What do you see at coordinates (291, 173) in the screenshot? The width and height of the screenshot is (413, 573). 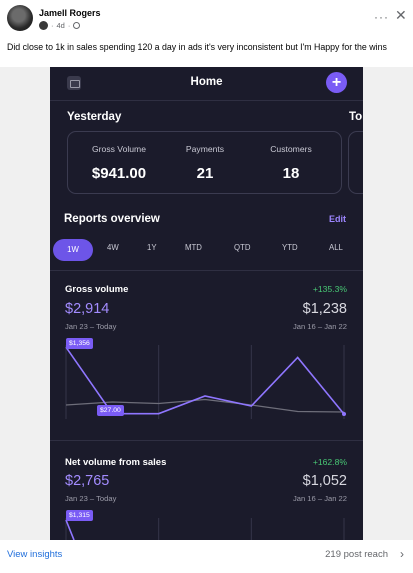 I see `stat-value-customers: 18` at bounding box center [291, 173].